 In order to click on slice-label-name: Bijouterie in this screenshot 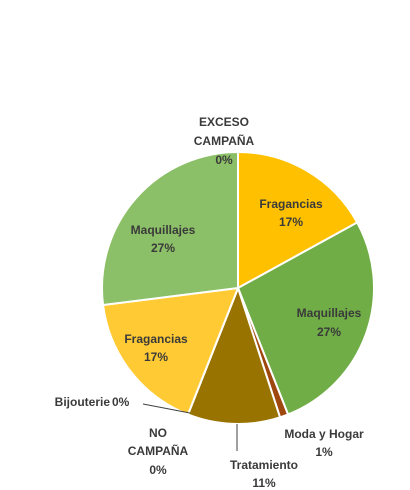, I will do `click(83, 402)`.